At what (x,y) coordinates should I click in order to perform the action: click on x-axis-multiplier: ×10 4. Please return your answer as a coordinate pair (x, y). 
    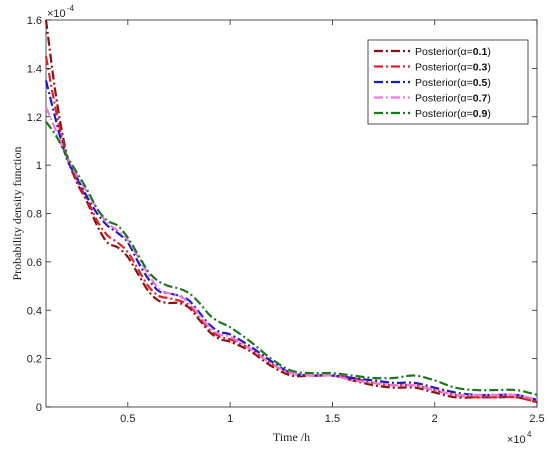
    Looking at the image, I should click on (519, 438).